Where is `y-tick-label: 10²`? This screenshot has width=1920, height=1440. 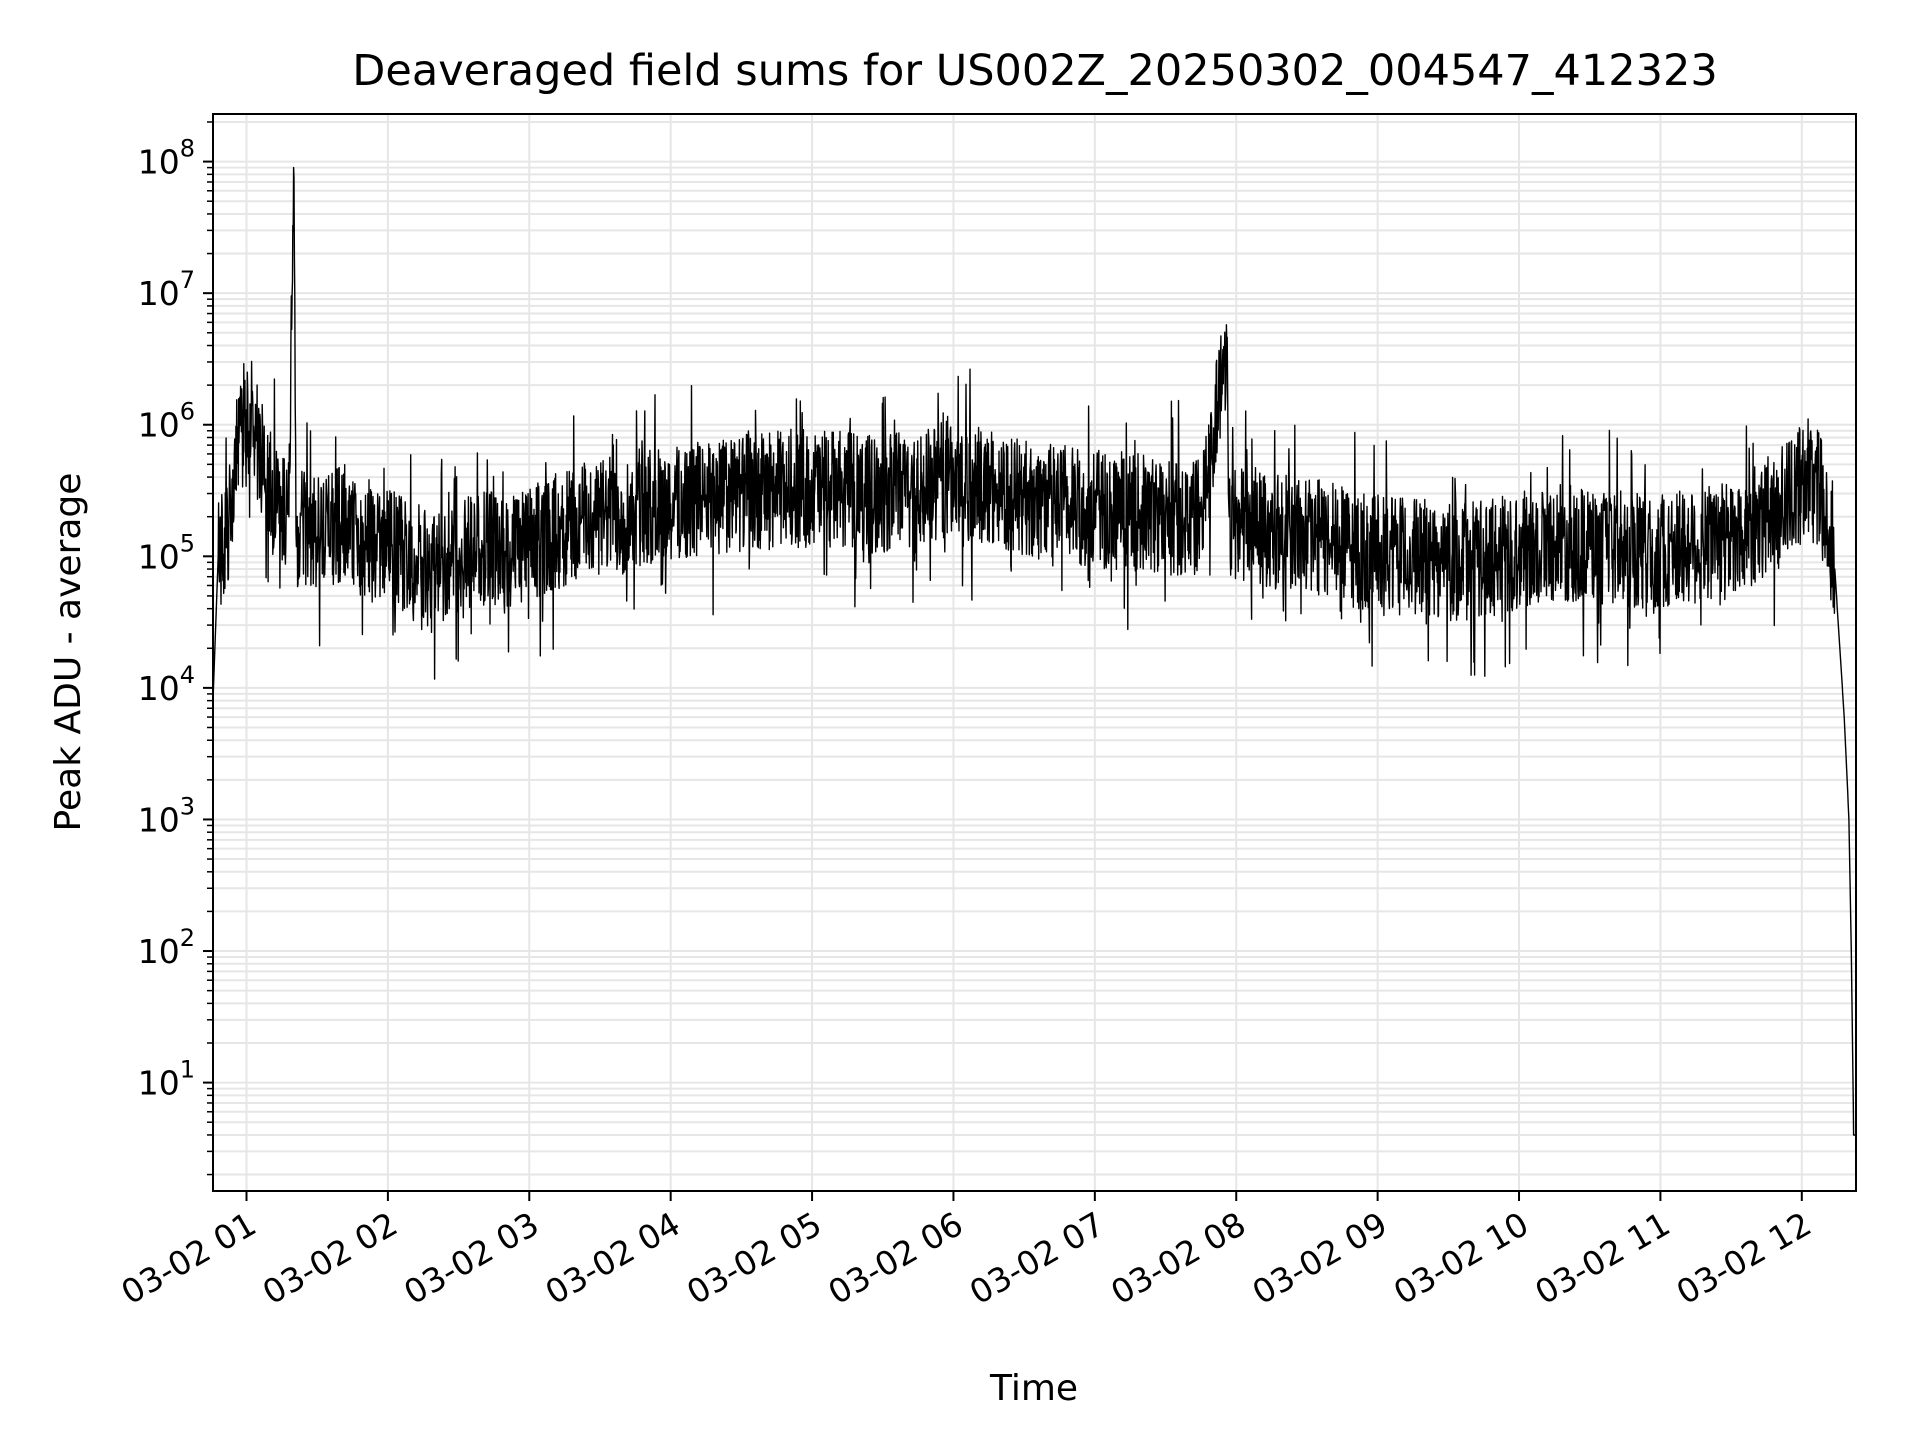
y-tick-label: 10² is located at coordinates (166, 947).